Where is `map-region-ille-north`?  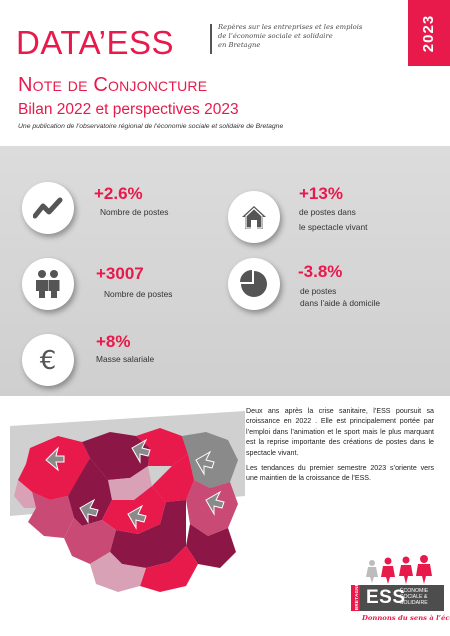 map-region-ille-north is located at coordinates (210, 460).